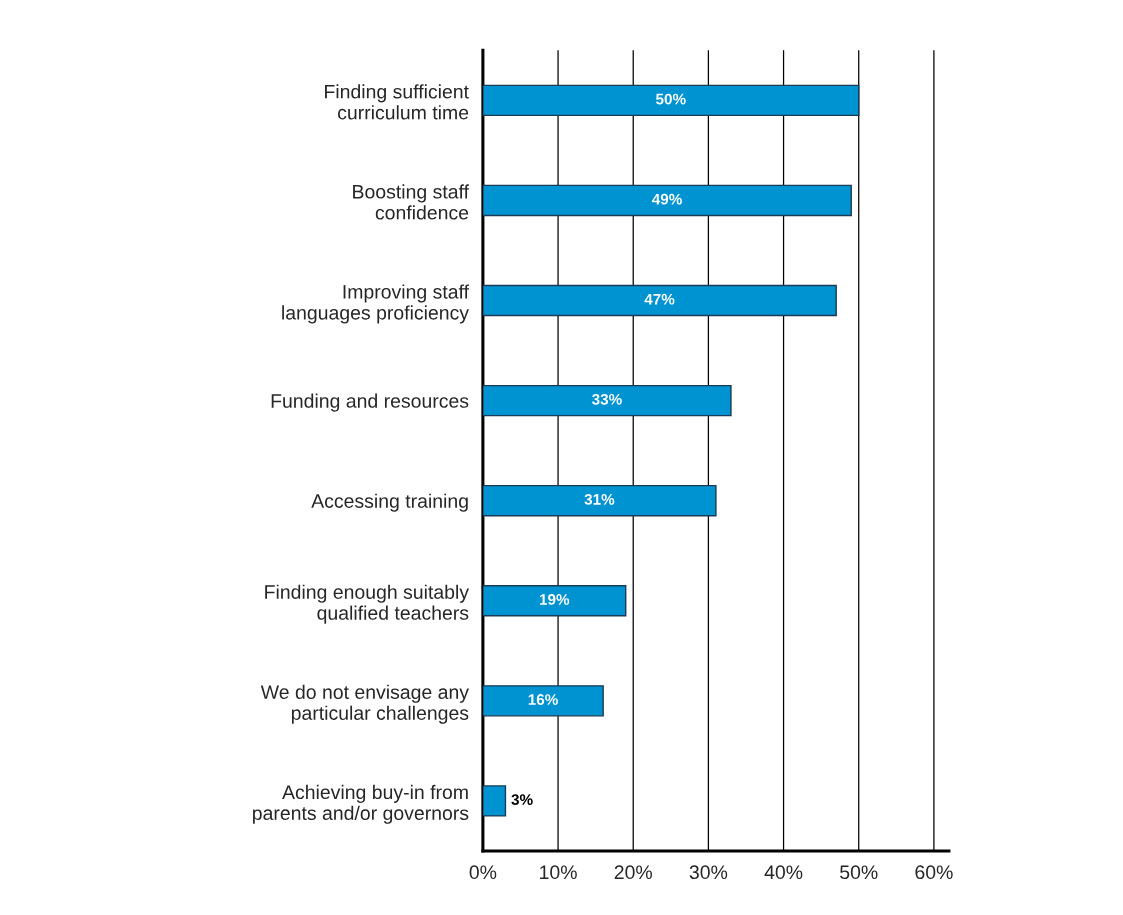 The width and height of the screenshot is (1123, 915). Describe the element at coordinates (361, 804) in the screenshot. I see `y-tick-label: Achieving buy-in from parents and/or governors` at that location.